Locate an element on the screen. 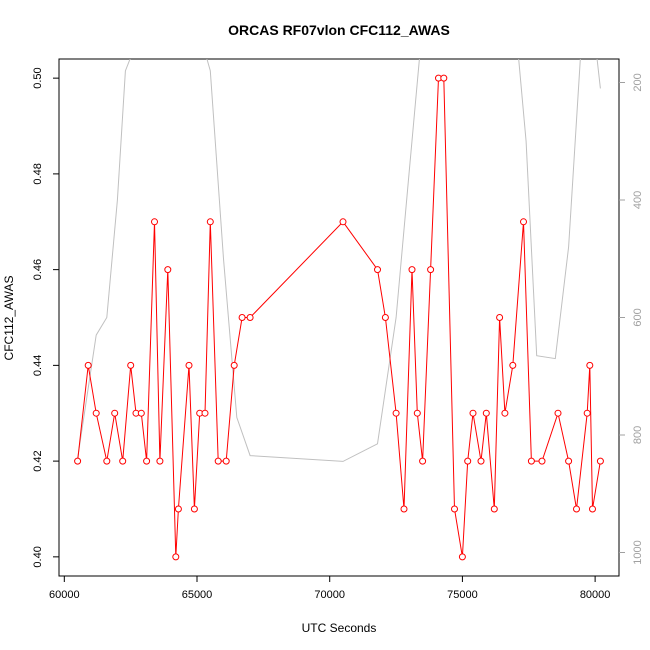  y2-tick-label: 800 is located at coordinates (638, 435).